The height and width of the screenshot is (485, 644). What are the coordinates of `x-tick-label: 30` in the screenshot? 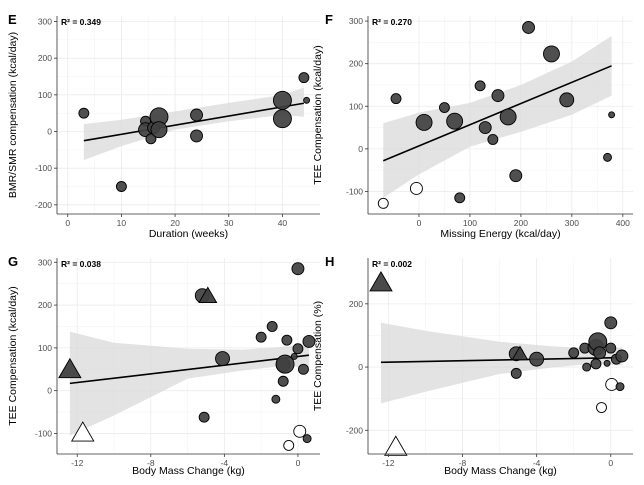 It's located at (229, 223).